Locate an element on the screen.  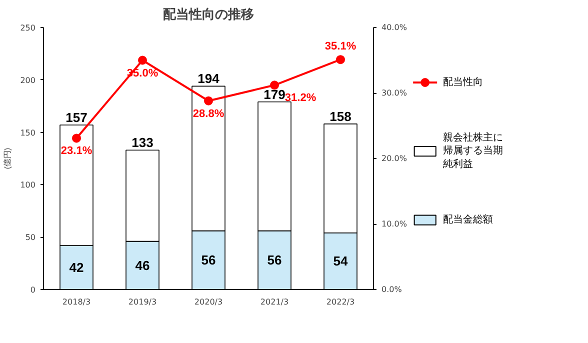
y-tick-label: 250 is located at coordinates (28, 28).